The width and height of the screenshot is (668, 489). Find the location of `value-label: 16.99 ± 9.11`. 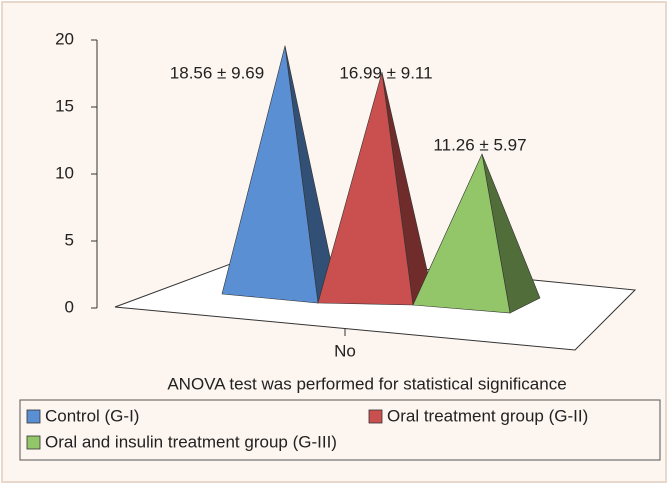

value-label: 16.99 ± 9.11 is located at coordinates (385, 72).